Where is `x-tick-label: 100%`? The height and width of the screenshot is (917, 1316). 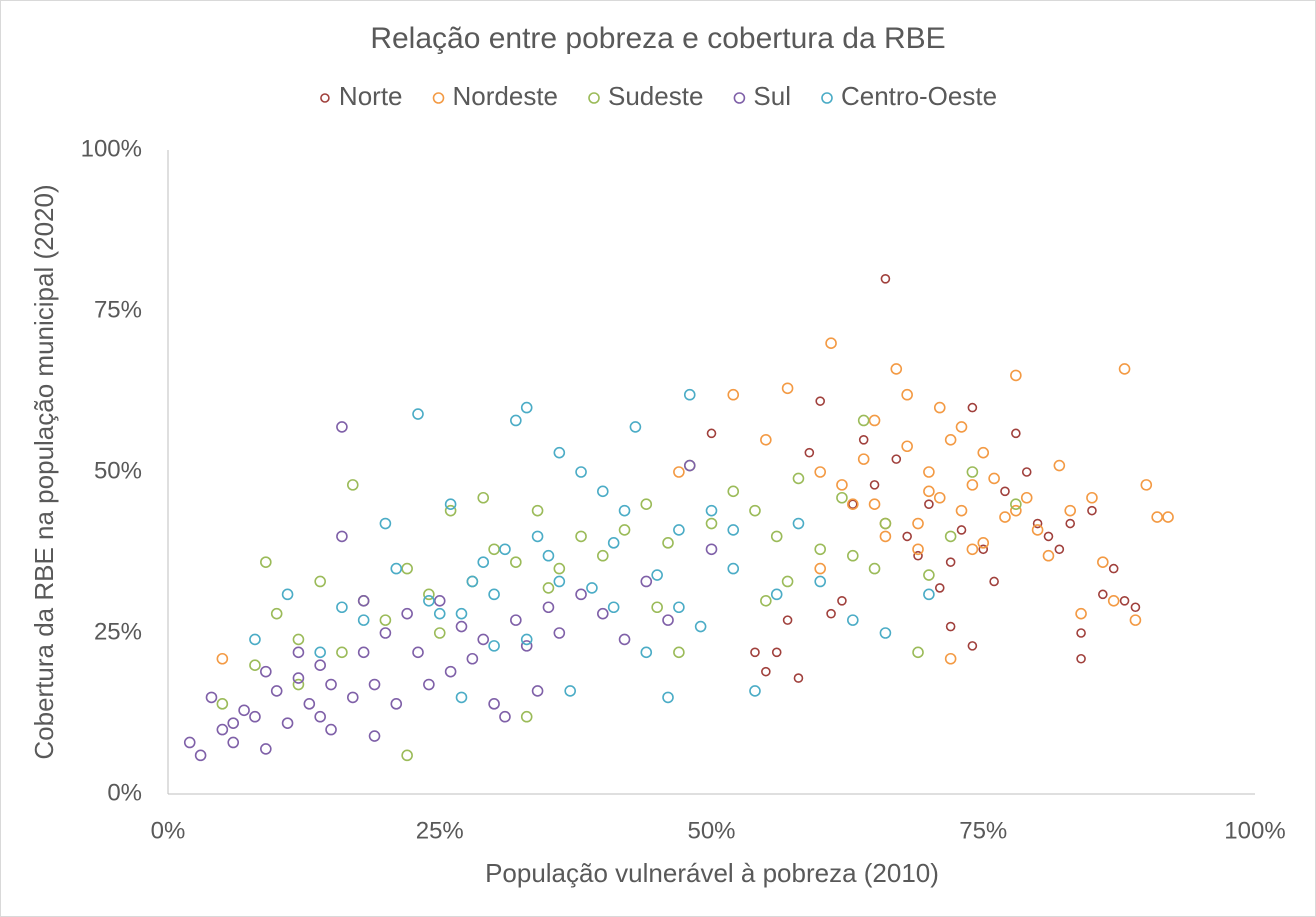 x-tick-label: 100% is located at coordinates (1254, 830).